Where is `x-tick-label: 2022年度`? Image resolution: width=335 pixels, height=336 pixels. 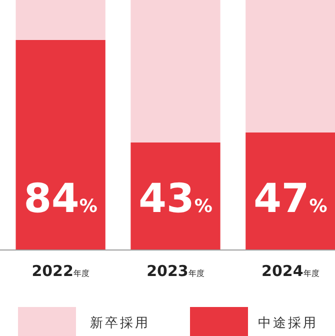 x-tick-label: 2022年度 is located at coordinates (61, 271).